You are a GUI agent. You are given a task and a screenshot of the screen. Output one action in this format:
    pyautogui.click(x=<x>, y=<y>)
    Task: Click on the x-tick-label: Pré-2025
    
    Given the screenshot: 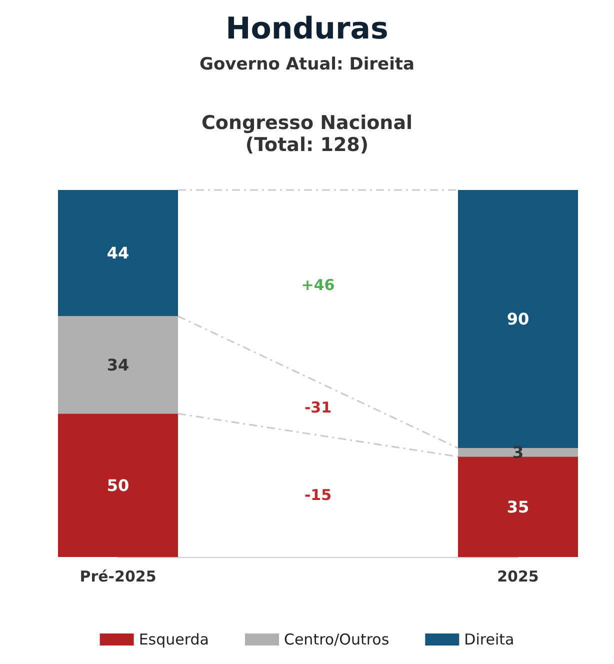 What is the action you would take?
    pyautogui.click(x=118, y=577)
    